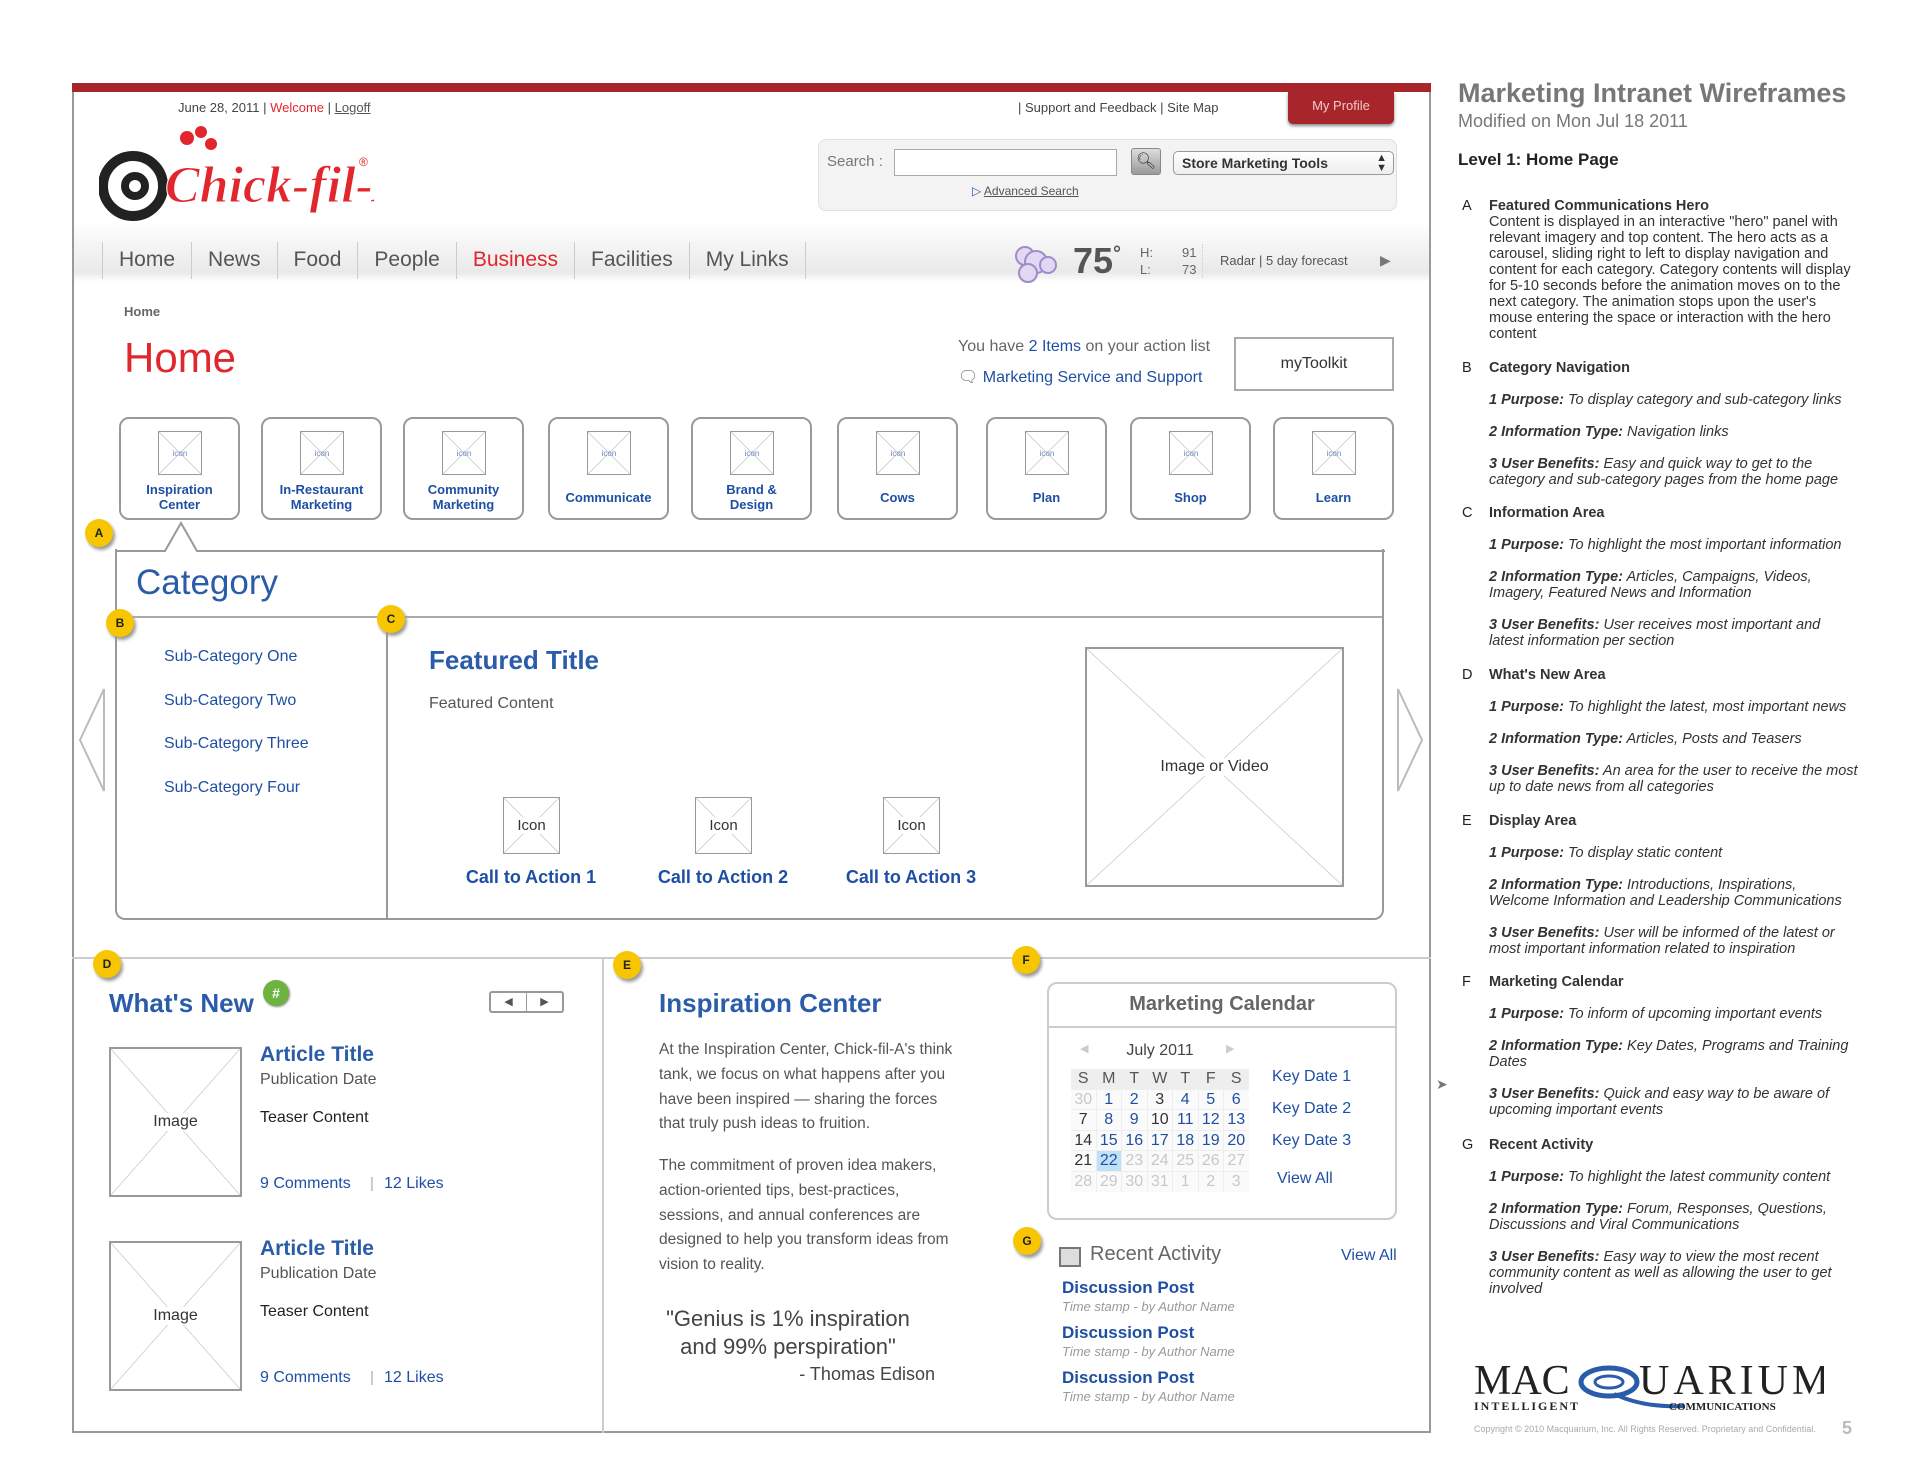  What do you see at coordinates (317, 260) in the screenshot?
I see `nav-item-food: Food` at bounding box center [317, 260].